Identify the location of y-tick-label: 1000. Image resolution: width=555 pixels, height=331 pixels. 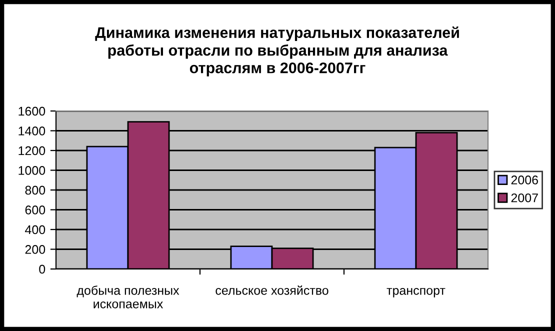
(32, 170).